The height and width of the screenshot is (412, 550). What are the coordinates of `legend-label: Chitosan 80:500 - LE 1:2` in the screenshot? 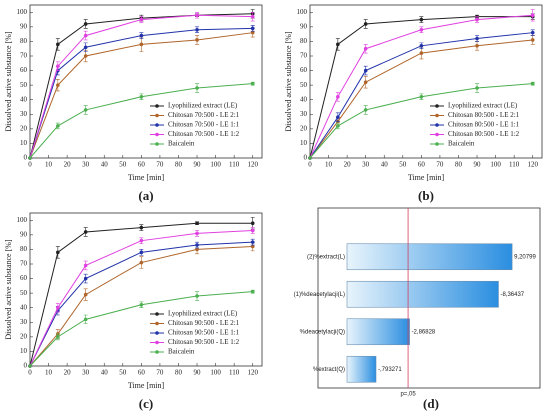 It's located at (484, 134).